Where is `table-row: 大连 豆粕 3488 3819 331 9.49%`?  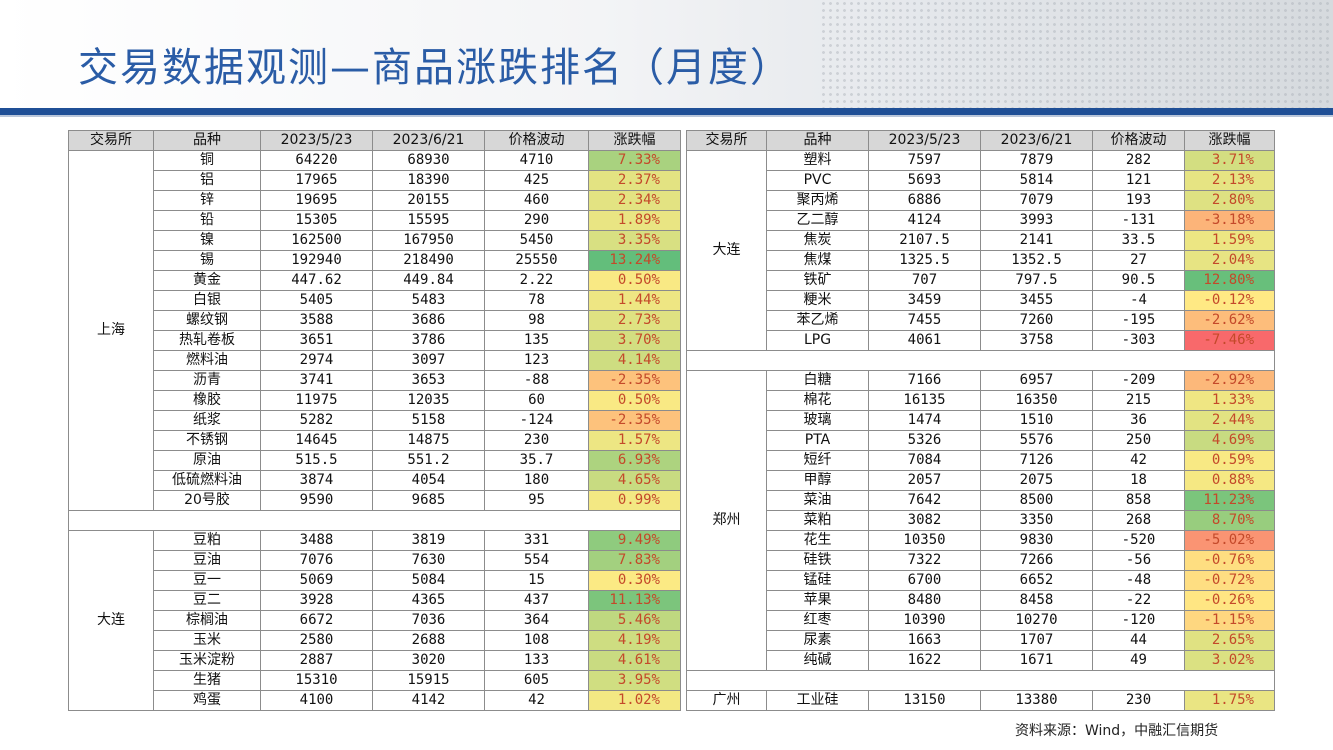 table-row: 大连 豆粕 3488 3819 331 9.49% is located at coordinates (374, 620).